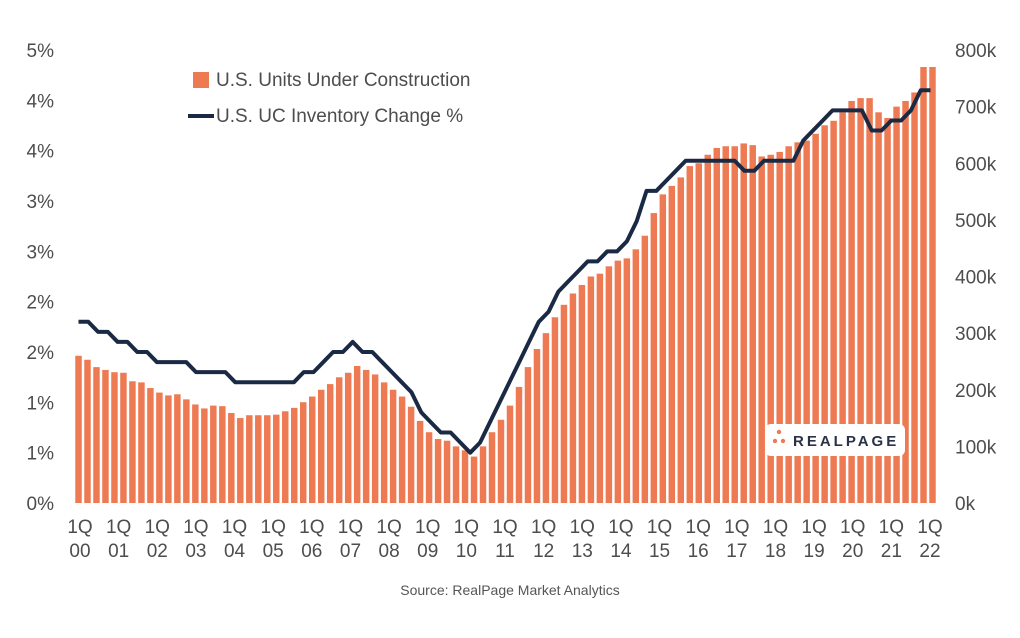 Image resolution: width=1020 pixels, height=638 pixels. What do you see at coordinates (659, 551) in the screenshot?
I see `x-tick-year: 15` at bounding box center [659, 551].